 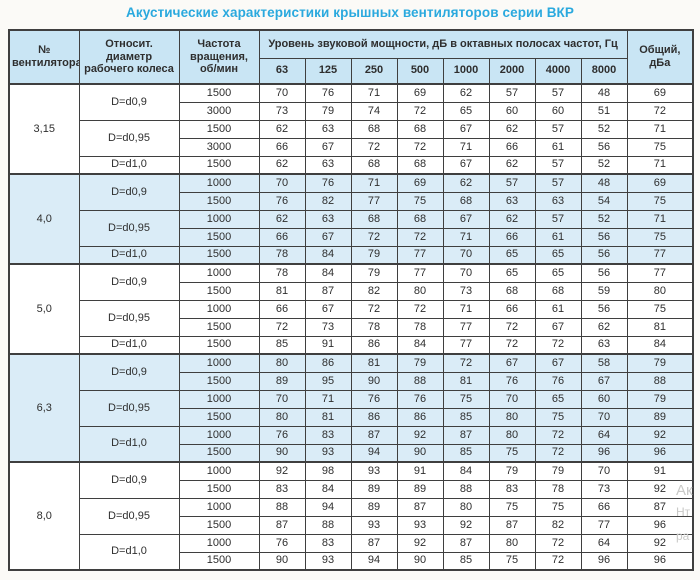 What do you see at coordinates (558, 417) in the screenshot?
I see `spl-value-cell-4000: 75` at bounding box center [558, 417].